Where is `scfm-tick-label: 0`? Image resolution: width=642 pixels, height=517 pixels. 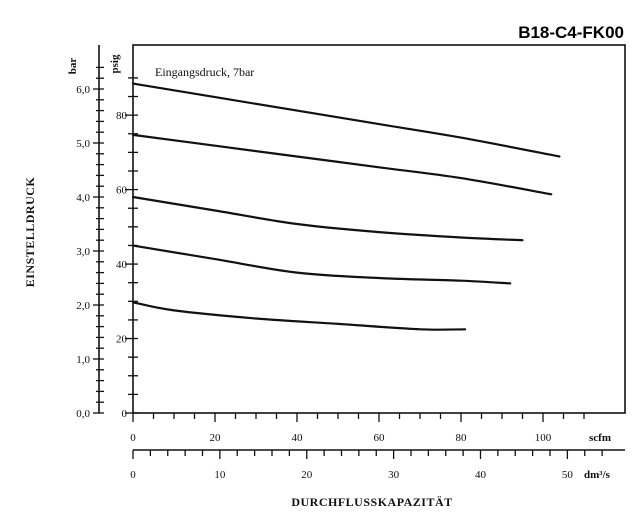
scfm-tick-label: 0 is located at coordinates (133, 438).